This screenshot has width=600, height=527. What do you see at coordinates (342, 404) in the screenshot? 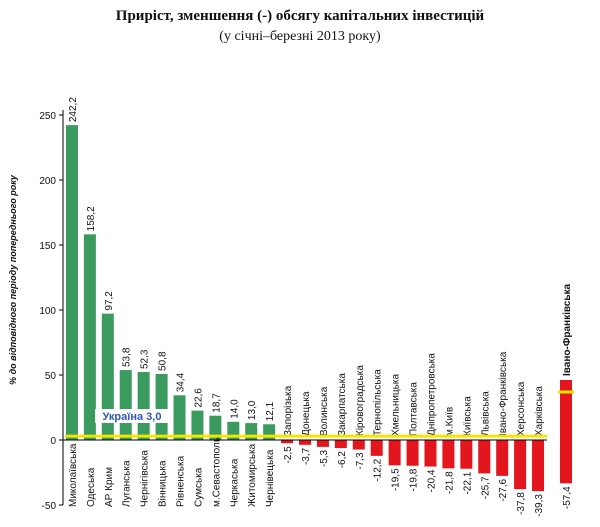
I see `category-label: Закарпатська` at bounding box center [342, 404].